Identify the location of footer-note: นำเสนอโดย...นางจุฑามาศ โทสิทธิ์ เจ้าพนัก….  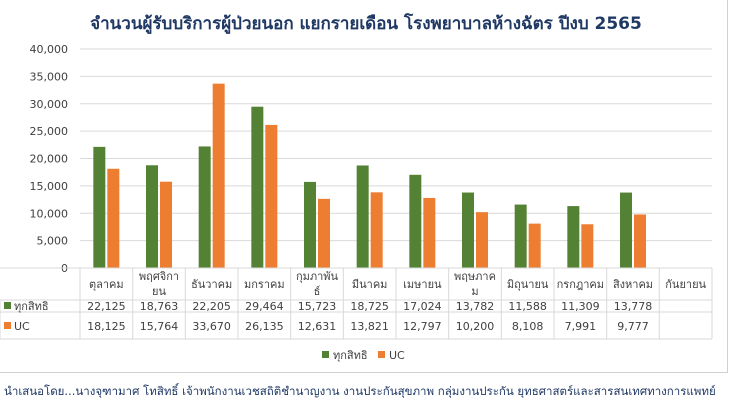
(360, 391).